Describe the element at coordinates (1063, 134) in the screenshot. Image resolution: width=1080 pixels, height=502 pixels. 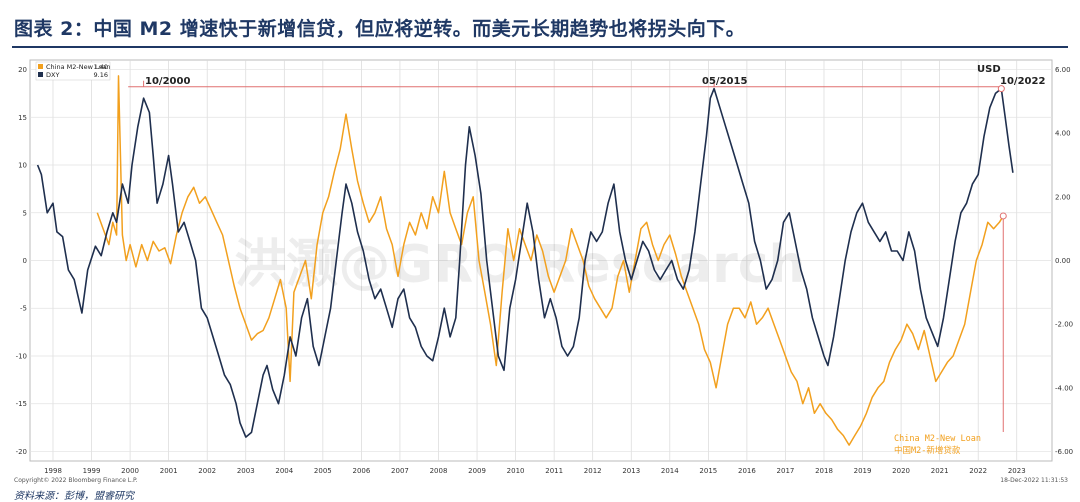
I see `right-tick-label: 4.00` at that location.